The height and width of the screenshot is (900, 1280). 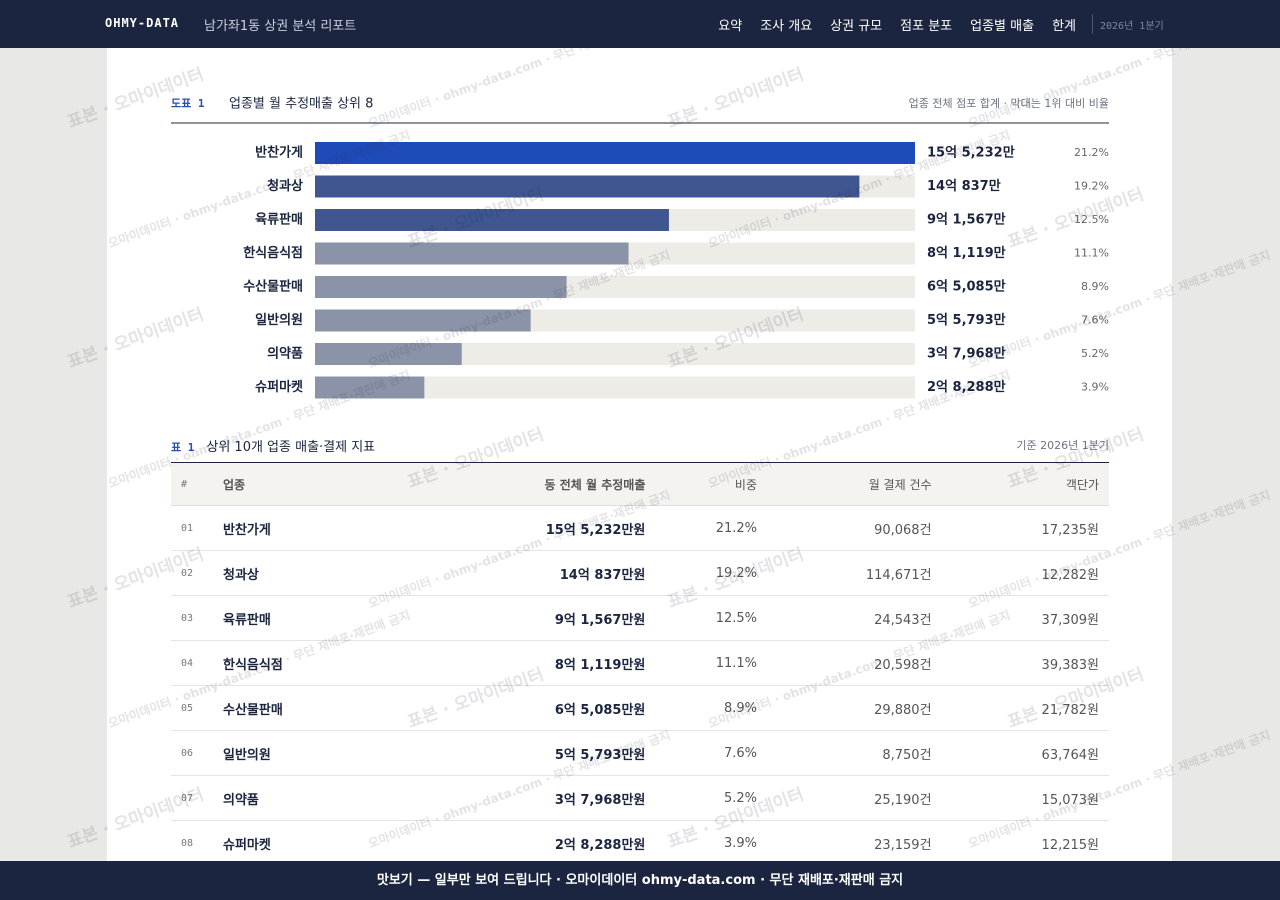 I want to click on row: 07 의약품 3억 7,968만원 5.2% 25,190건 15,073원, so click(x=640, y=798).